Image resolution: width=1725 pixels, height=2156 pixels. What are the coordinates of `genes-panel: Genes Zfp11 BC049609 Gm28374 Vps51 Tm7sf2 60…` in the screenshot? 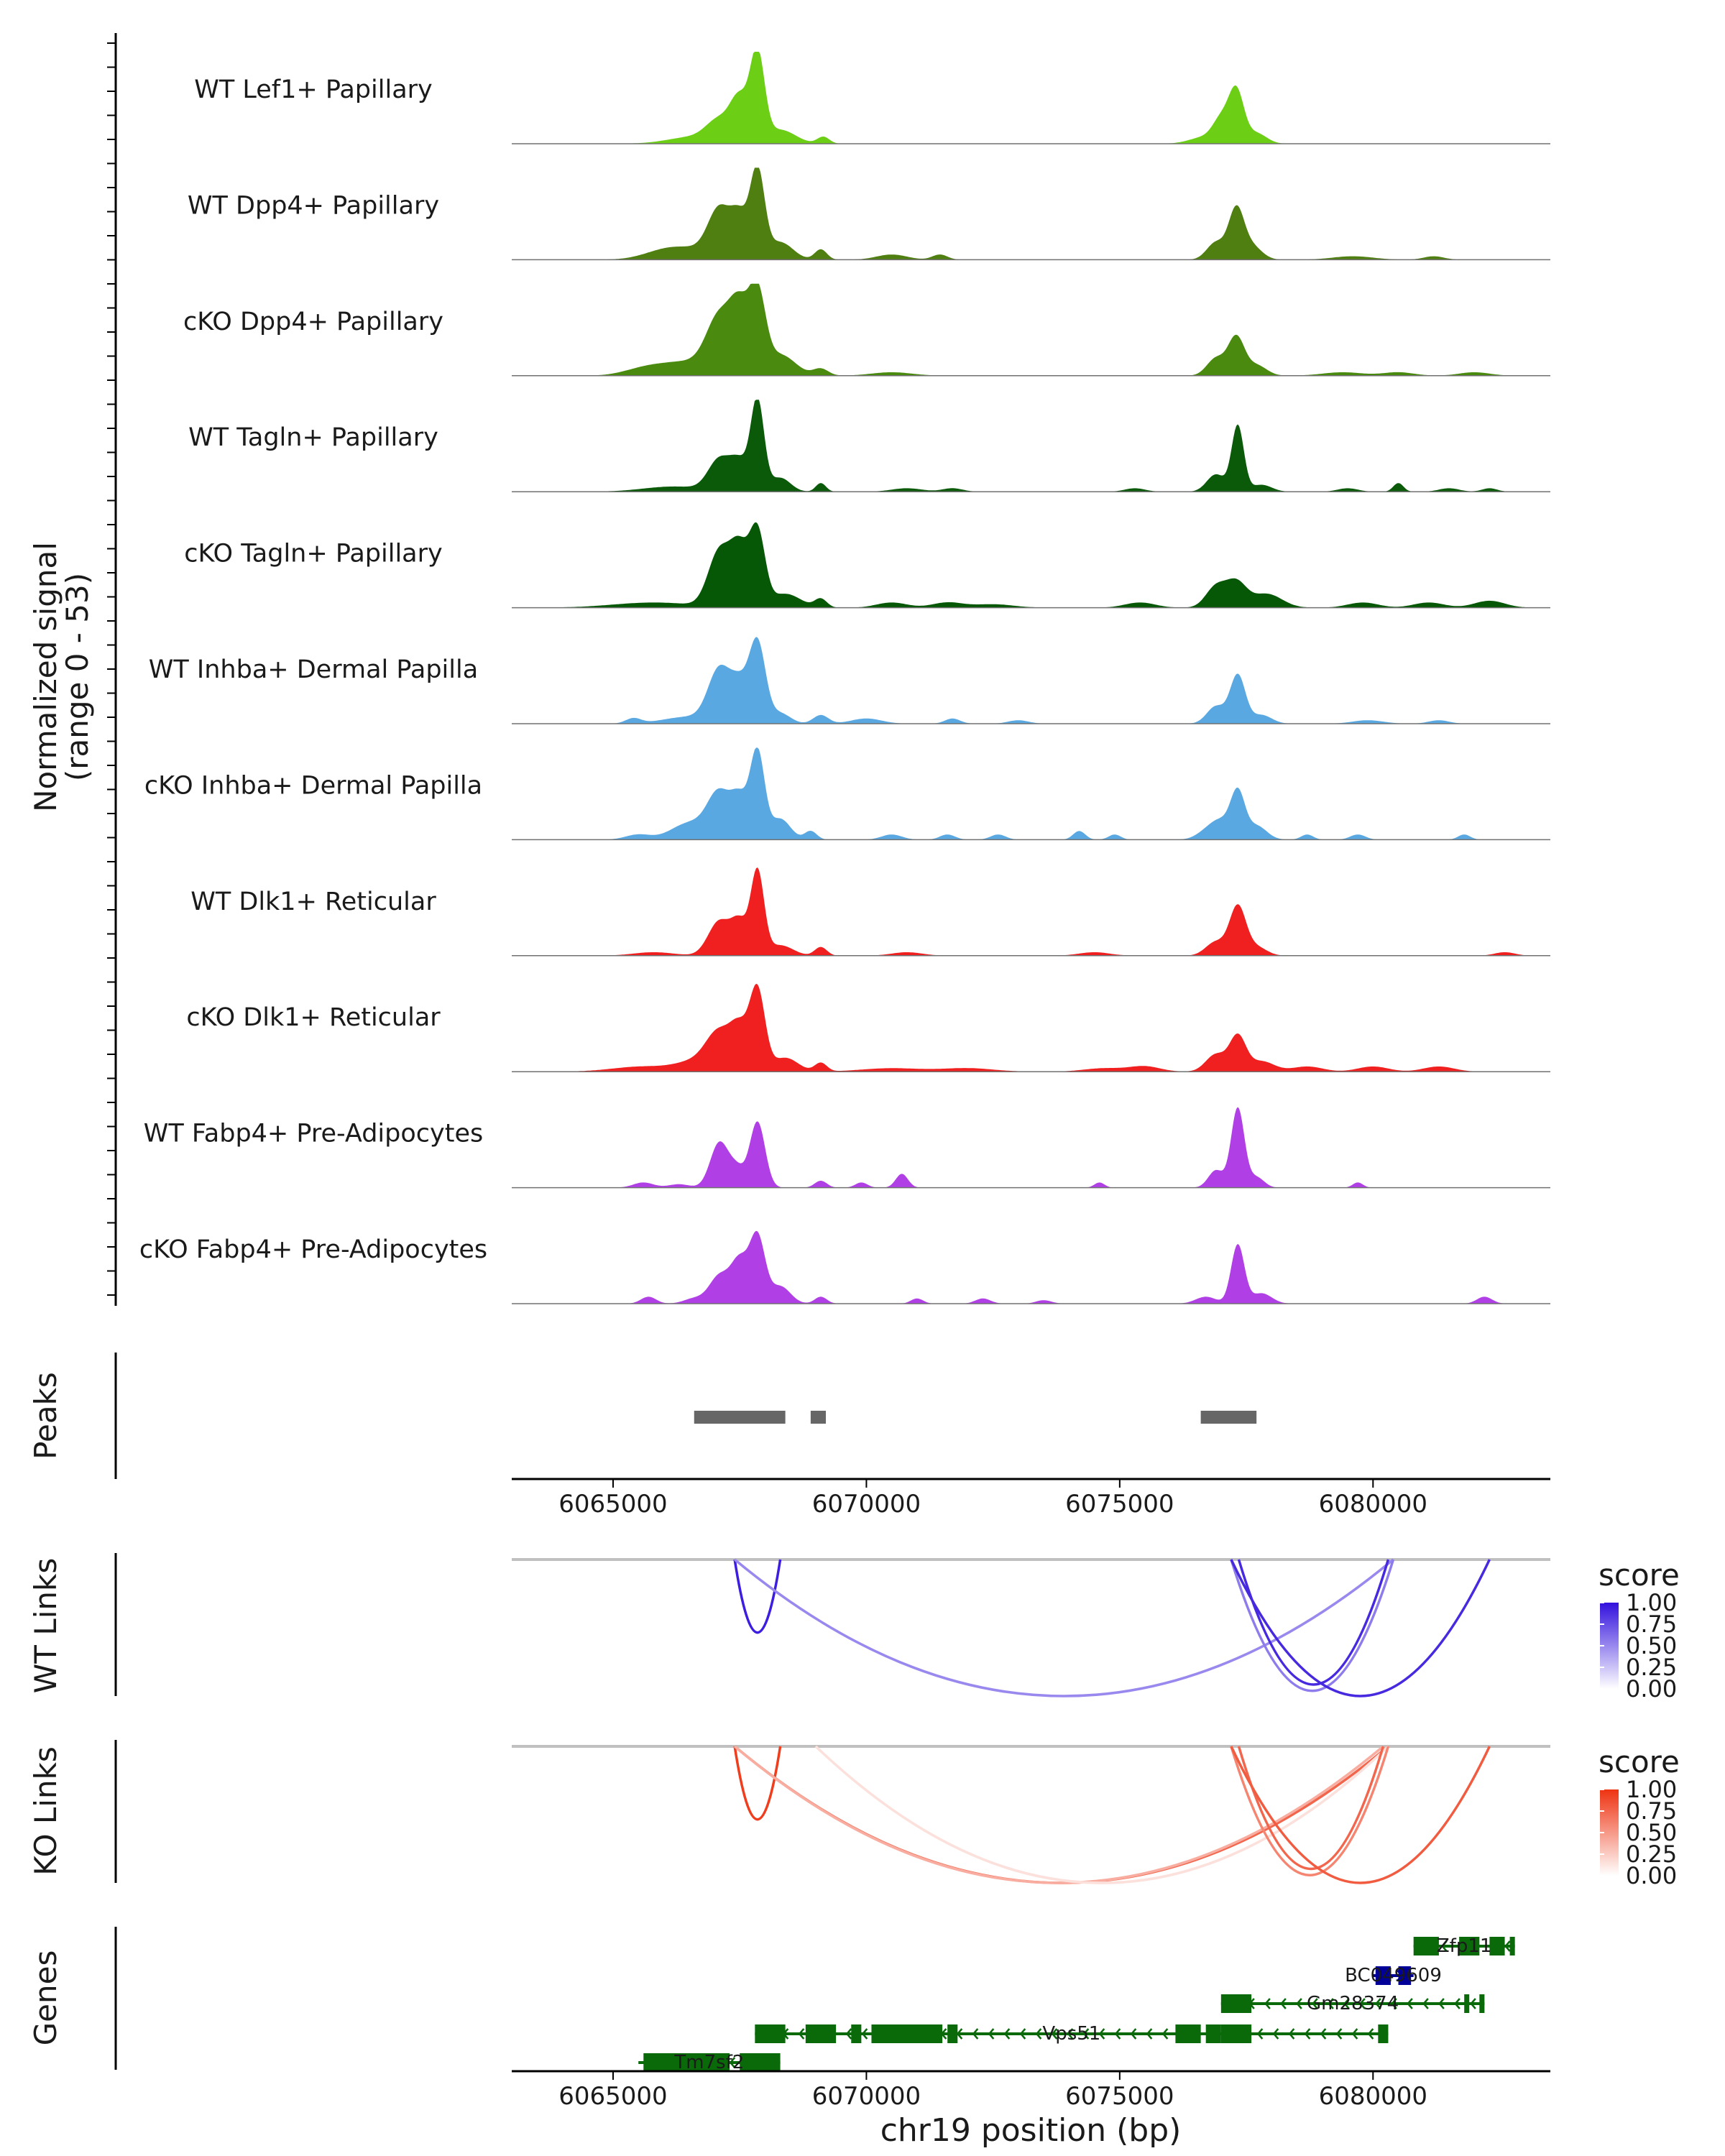 It's located at (789, 2038).